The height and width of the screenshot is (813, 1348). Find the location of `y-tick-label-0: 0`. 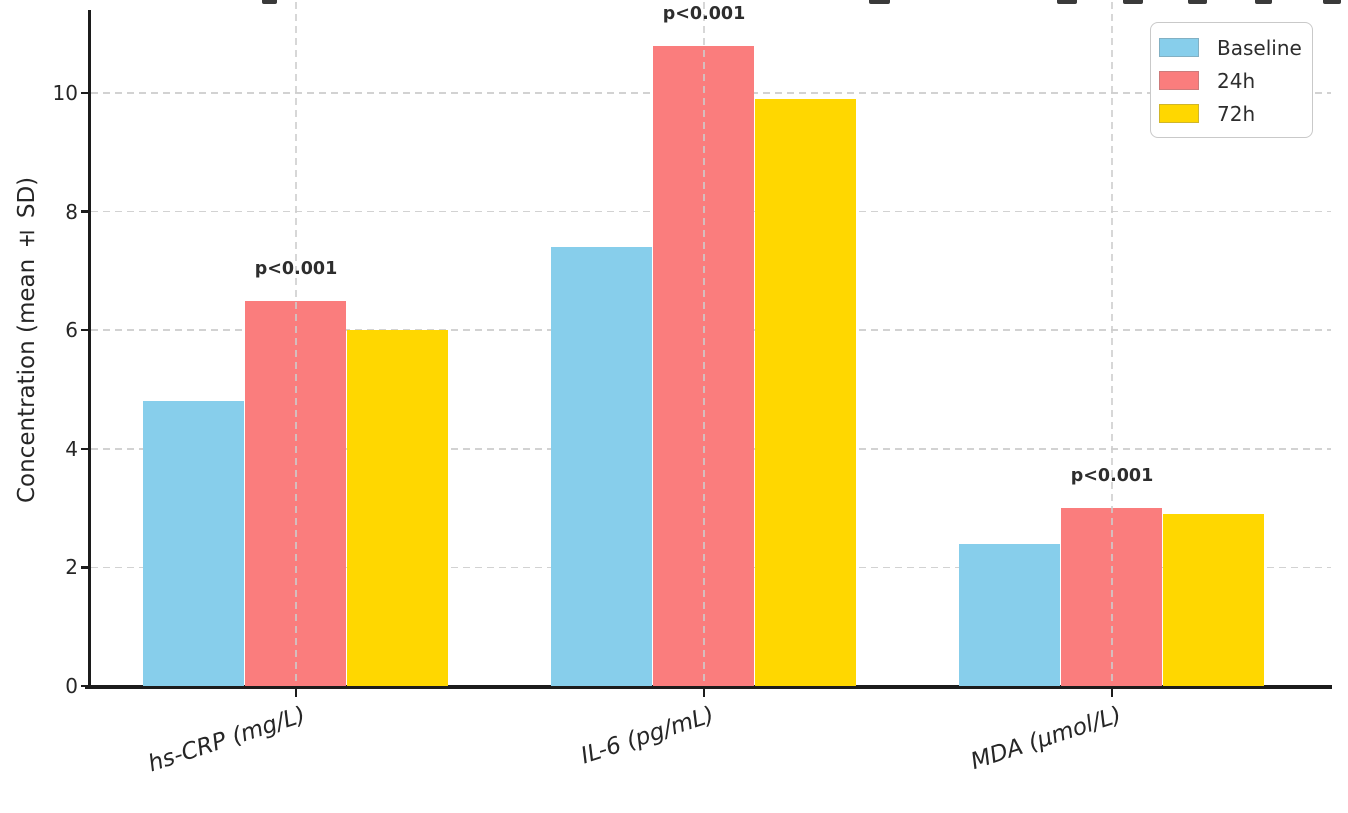

y-tick-label-0: 0 is located at coordinates (71, 686).